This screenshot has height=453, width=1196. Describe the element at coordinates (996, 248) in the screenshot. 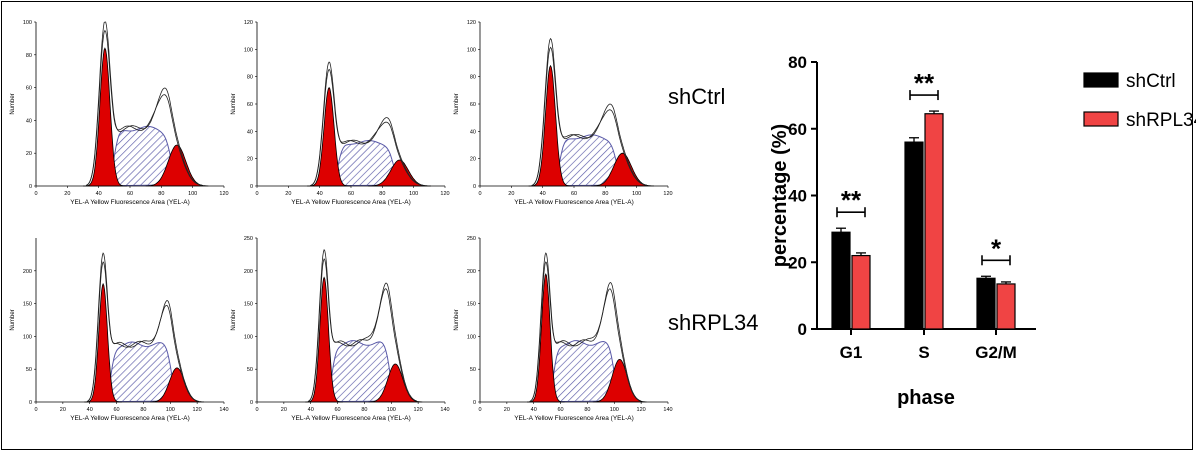

I see `significance-label: *` at that location.